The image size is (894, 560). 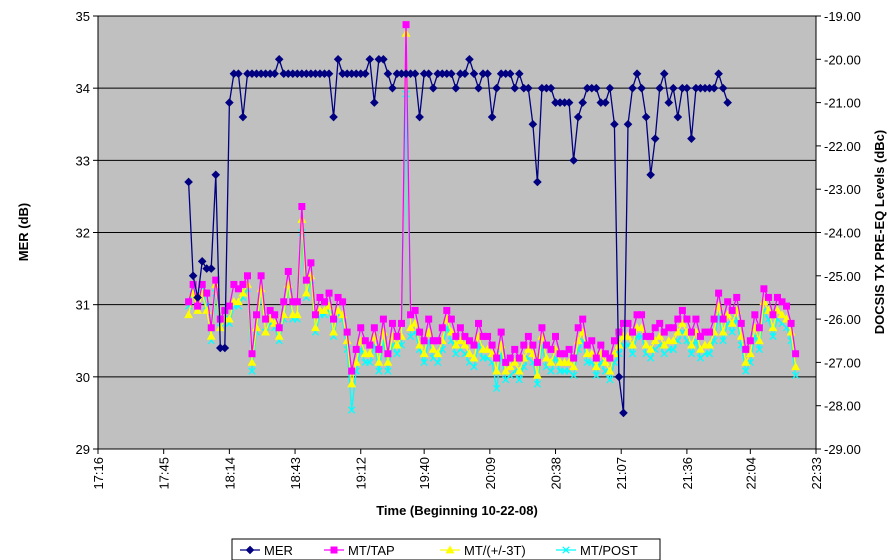 What do you see at coordinates (83, 160) in the screenshot?
I see `left-tick-label: 33` at bounding box center [83, 160].